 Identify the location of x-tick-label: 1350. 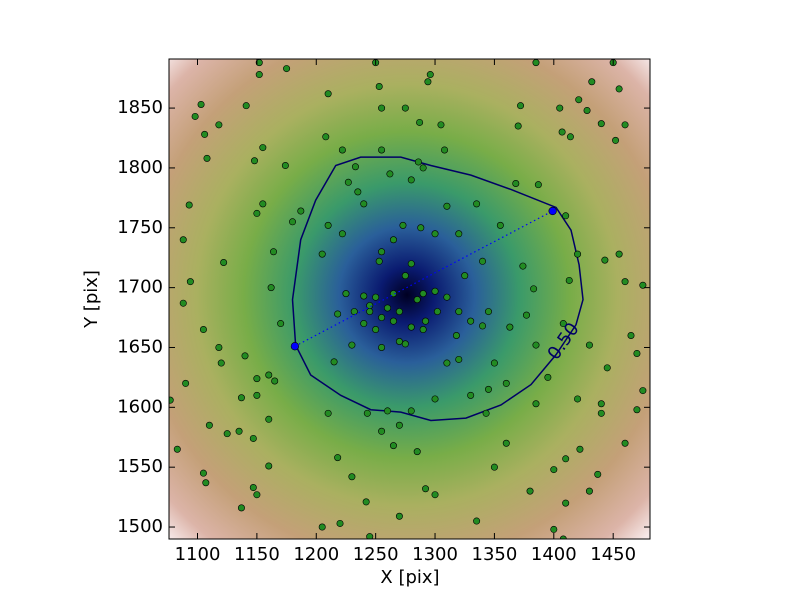
(495, 554).